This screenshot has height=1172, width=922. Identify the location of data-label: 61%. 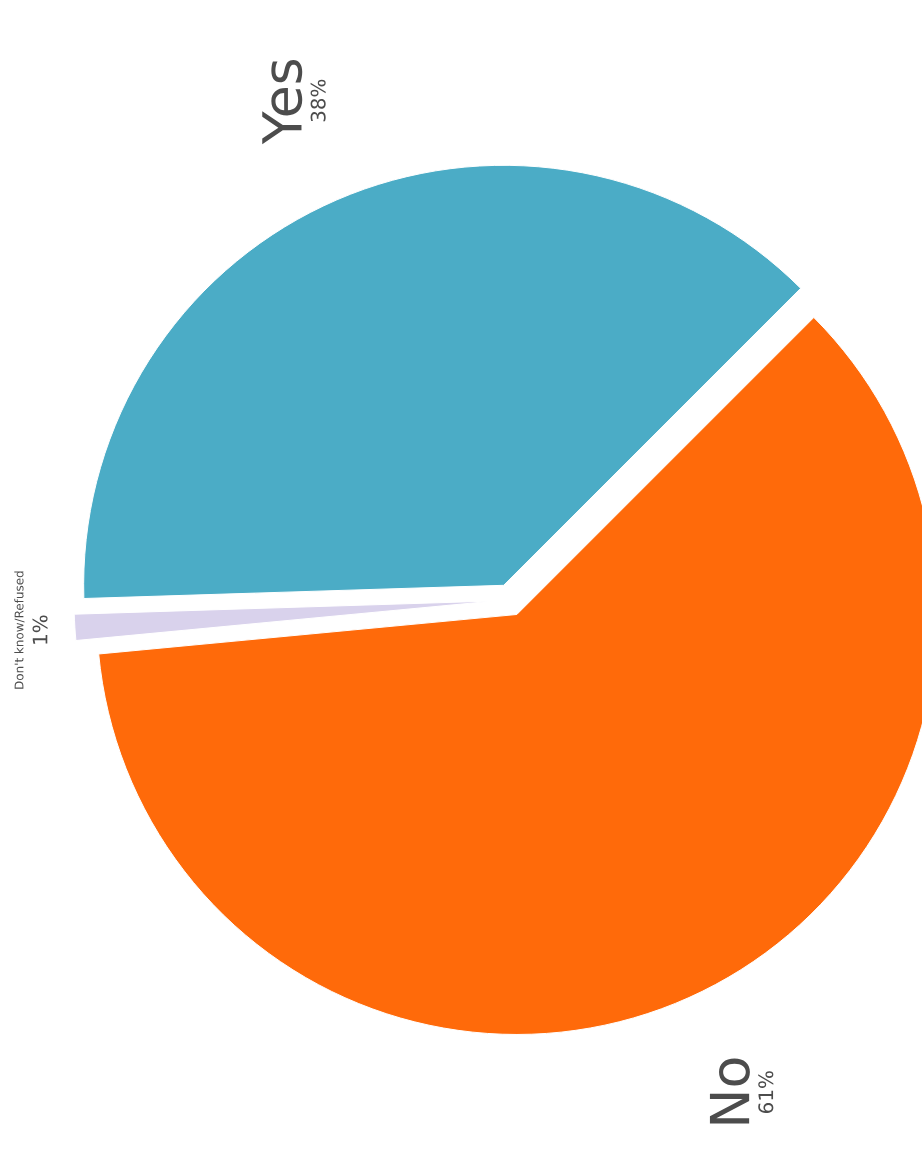
(766, 1092).